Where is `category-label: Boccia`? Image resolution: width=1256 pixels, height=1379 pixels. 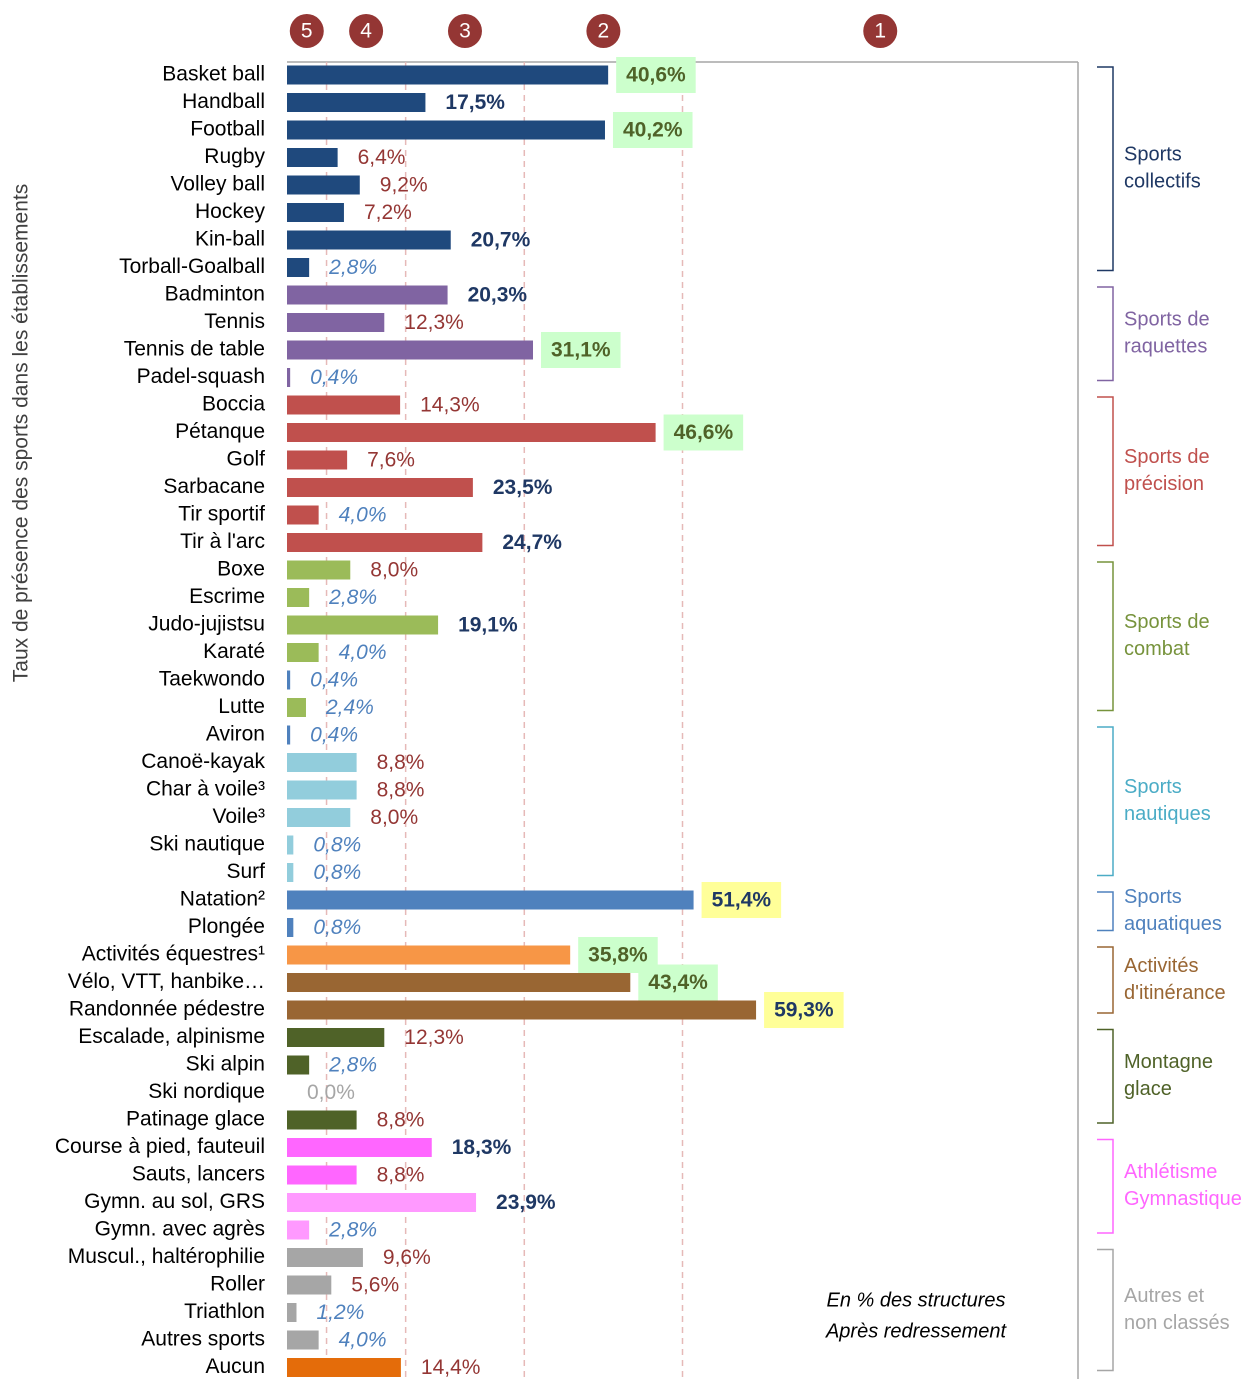 category-label: Boccia is located at coordinates (233, 404).